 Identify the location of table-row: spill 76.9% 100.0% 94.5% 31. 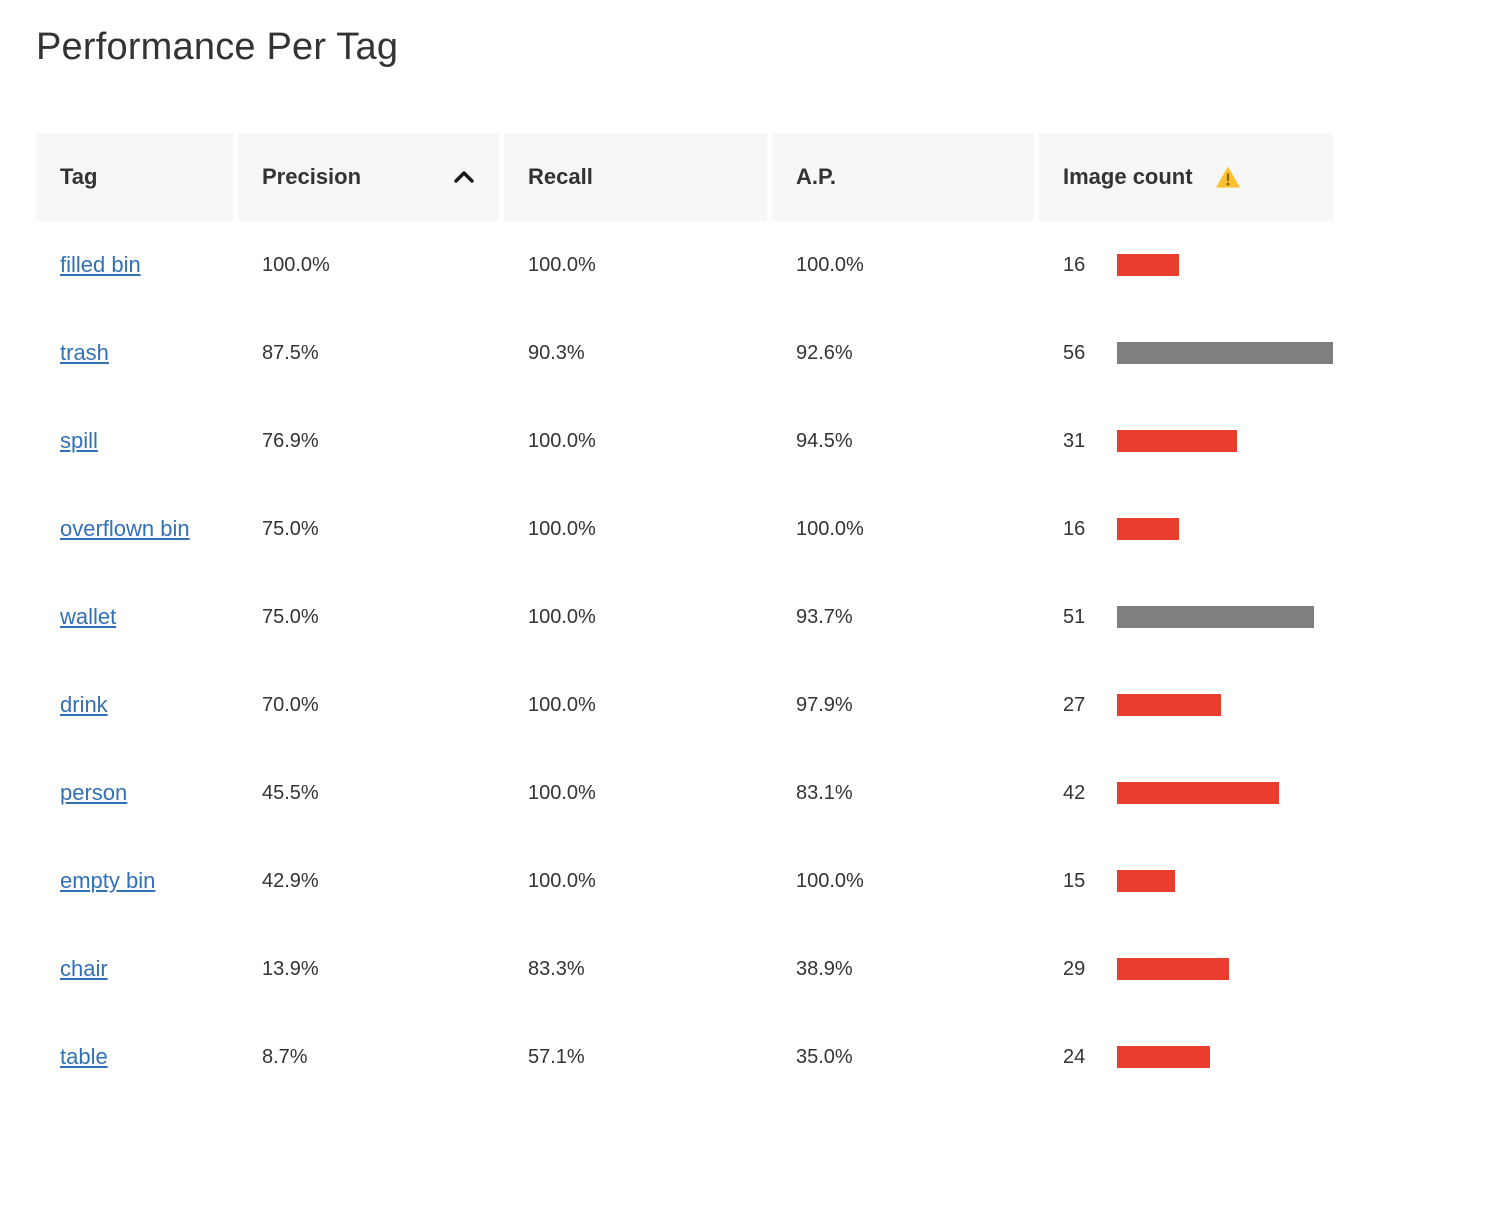
(684, 441).